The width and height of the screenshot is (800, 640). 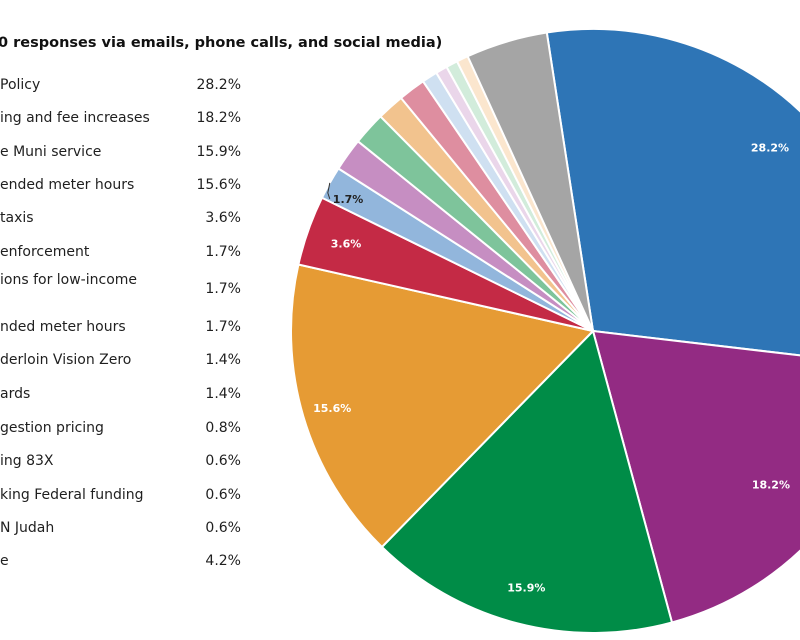 What do you see at coordinates (223, 428) in the screenshot?
I see `legend-value: 0.8%` at bounding box center [223, 428].